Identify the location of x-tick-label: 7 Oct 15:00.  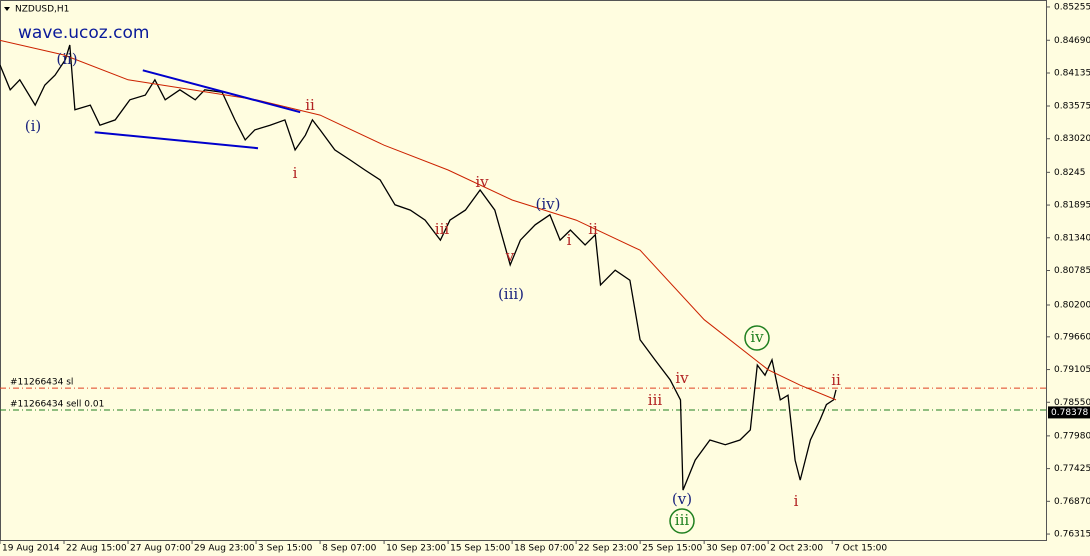
(860, 549).